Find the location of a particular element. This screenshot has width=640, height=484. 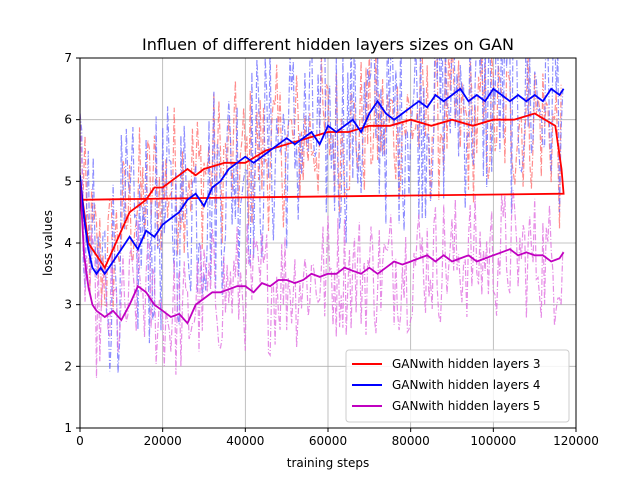

y-tick-label: 3 is located at coordinates (68, 305).